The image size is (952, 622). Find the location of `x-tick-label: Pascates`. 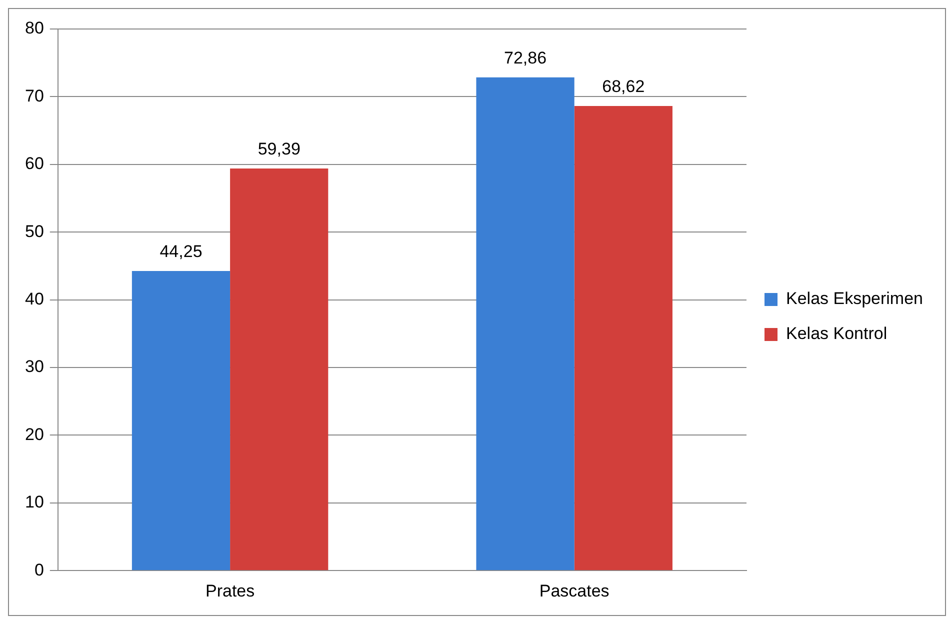

x-tick-label: Pascates is located at coordinates (574, 590).